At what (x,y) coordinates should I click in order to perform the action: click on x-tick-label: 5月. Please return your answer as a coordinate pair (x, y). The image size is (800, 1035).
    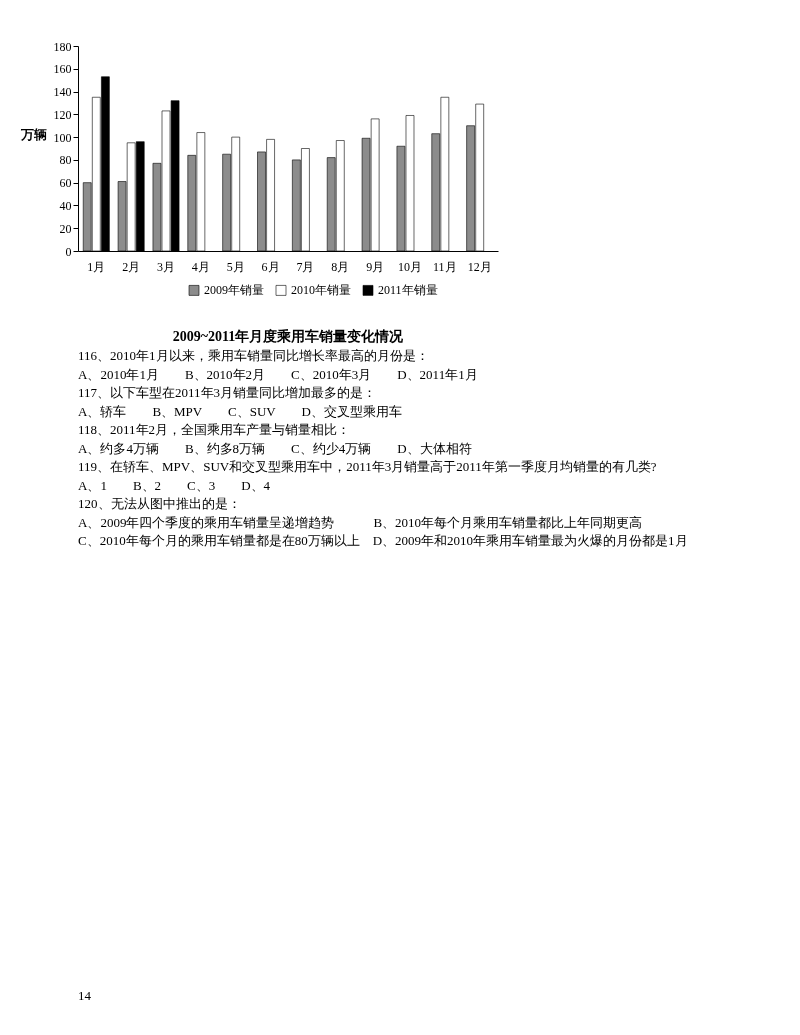
    Looking at the image, I should click on (235, 266).